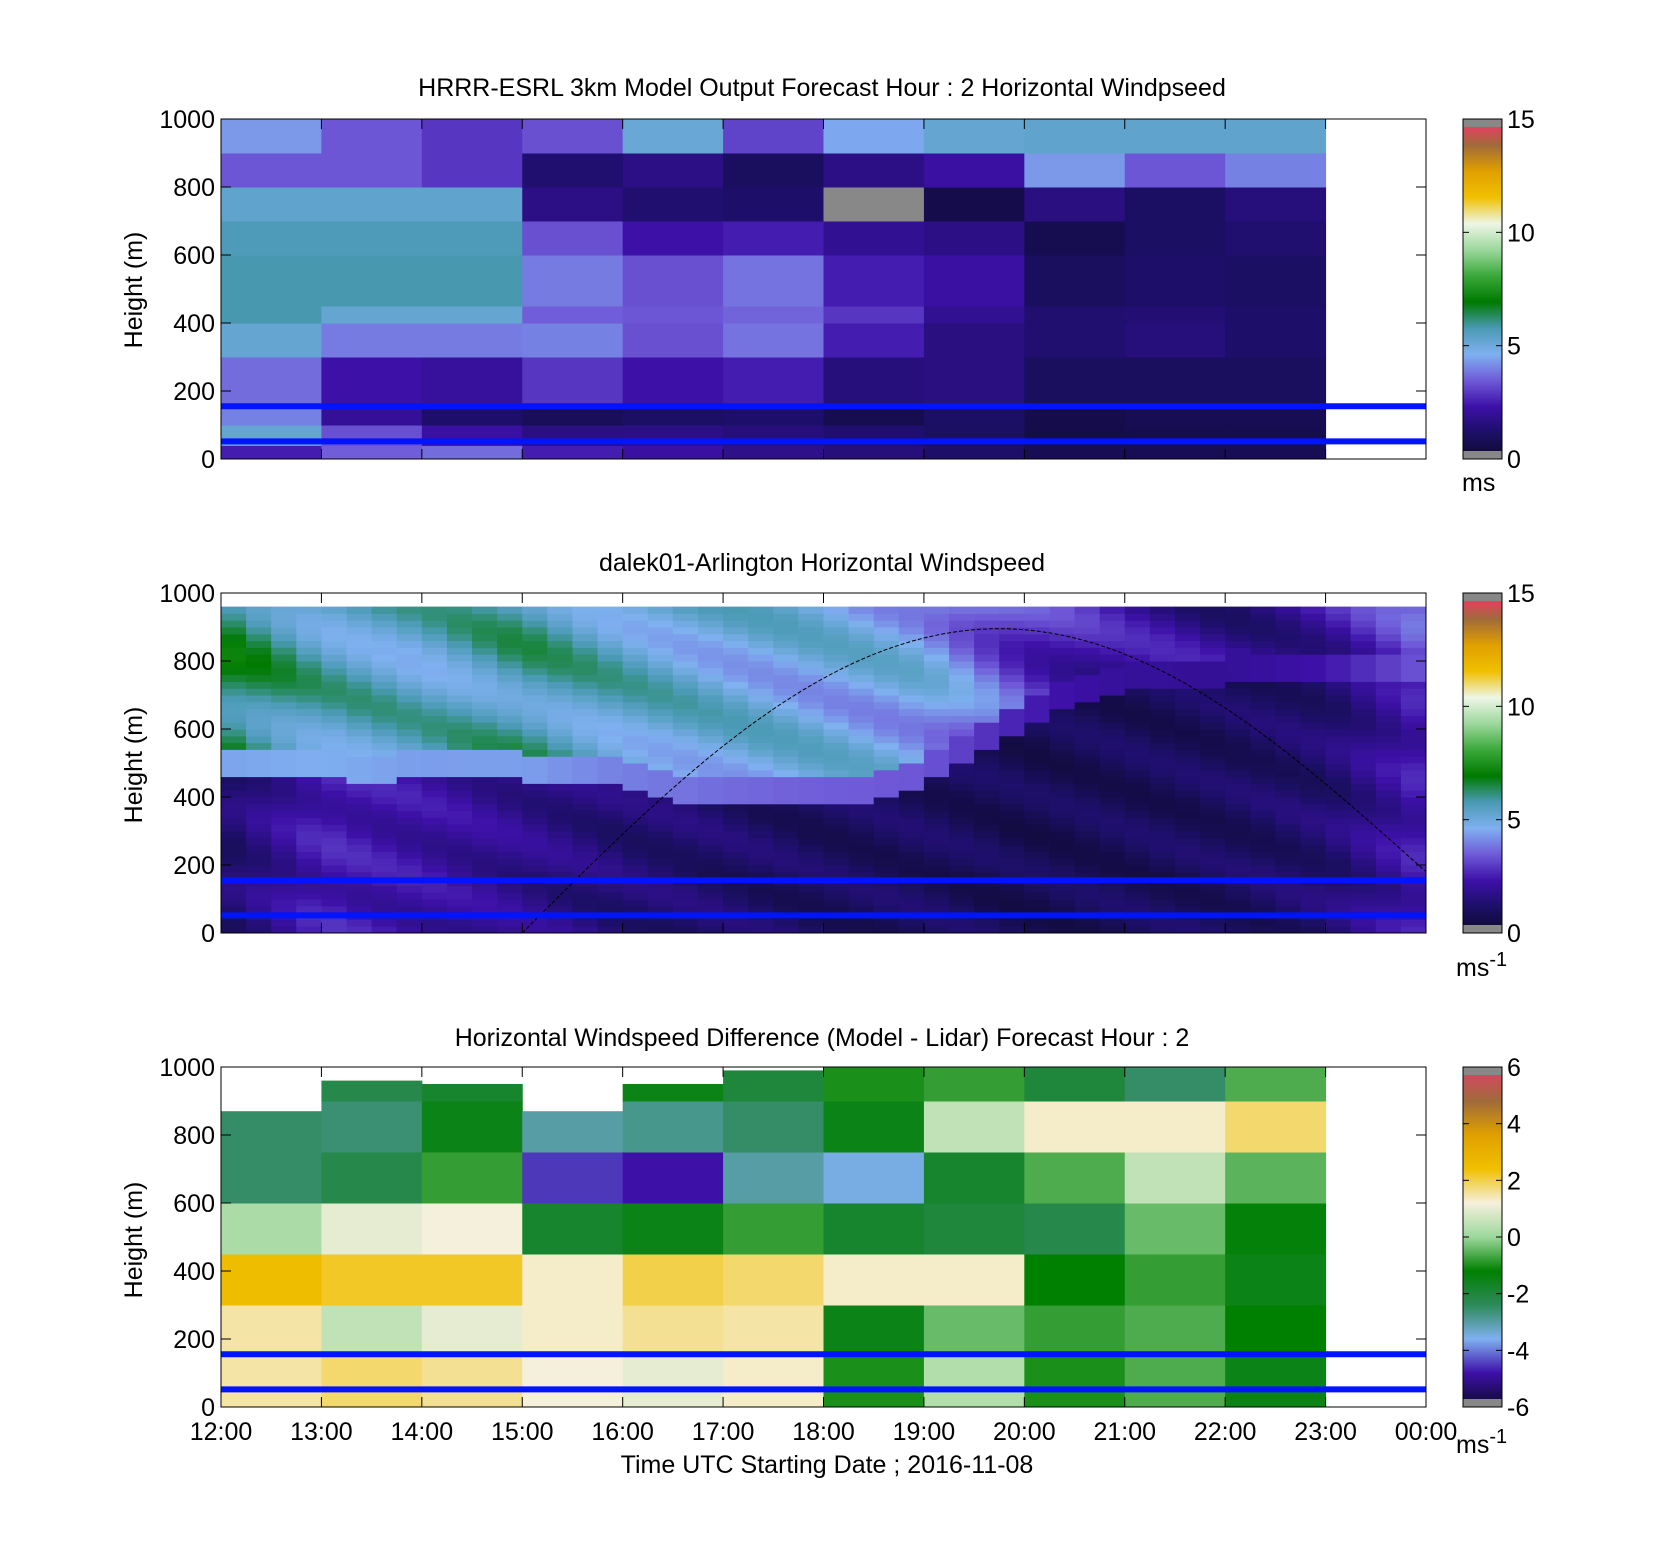 The height and width of the screenshot is (1561, 1680). What do you see at coordinates (1482, 597) in the screenshot?
I see `colorbar-overflow-top` at bounding box center [1482, 597].